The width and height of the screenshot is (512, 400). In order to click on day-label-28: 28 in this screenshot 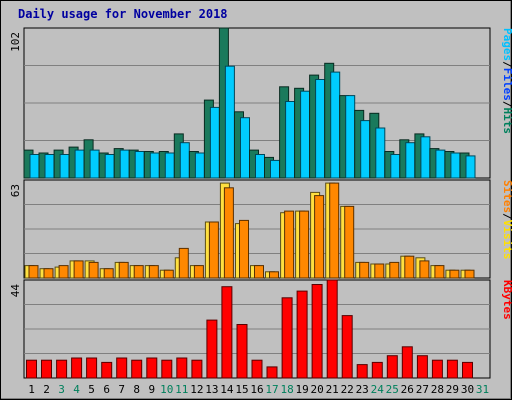, I will do `click(437, 389)`.